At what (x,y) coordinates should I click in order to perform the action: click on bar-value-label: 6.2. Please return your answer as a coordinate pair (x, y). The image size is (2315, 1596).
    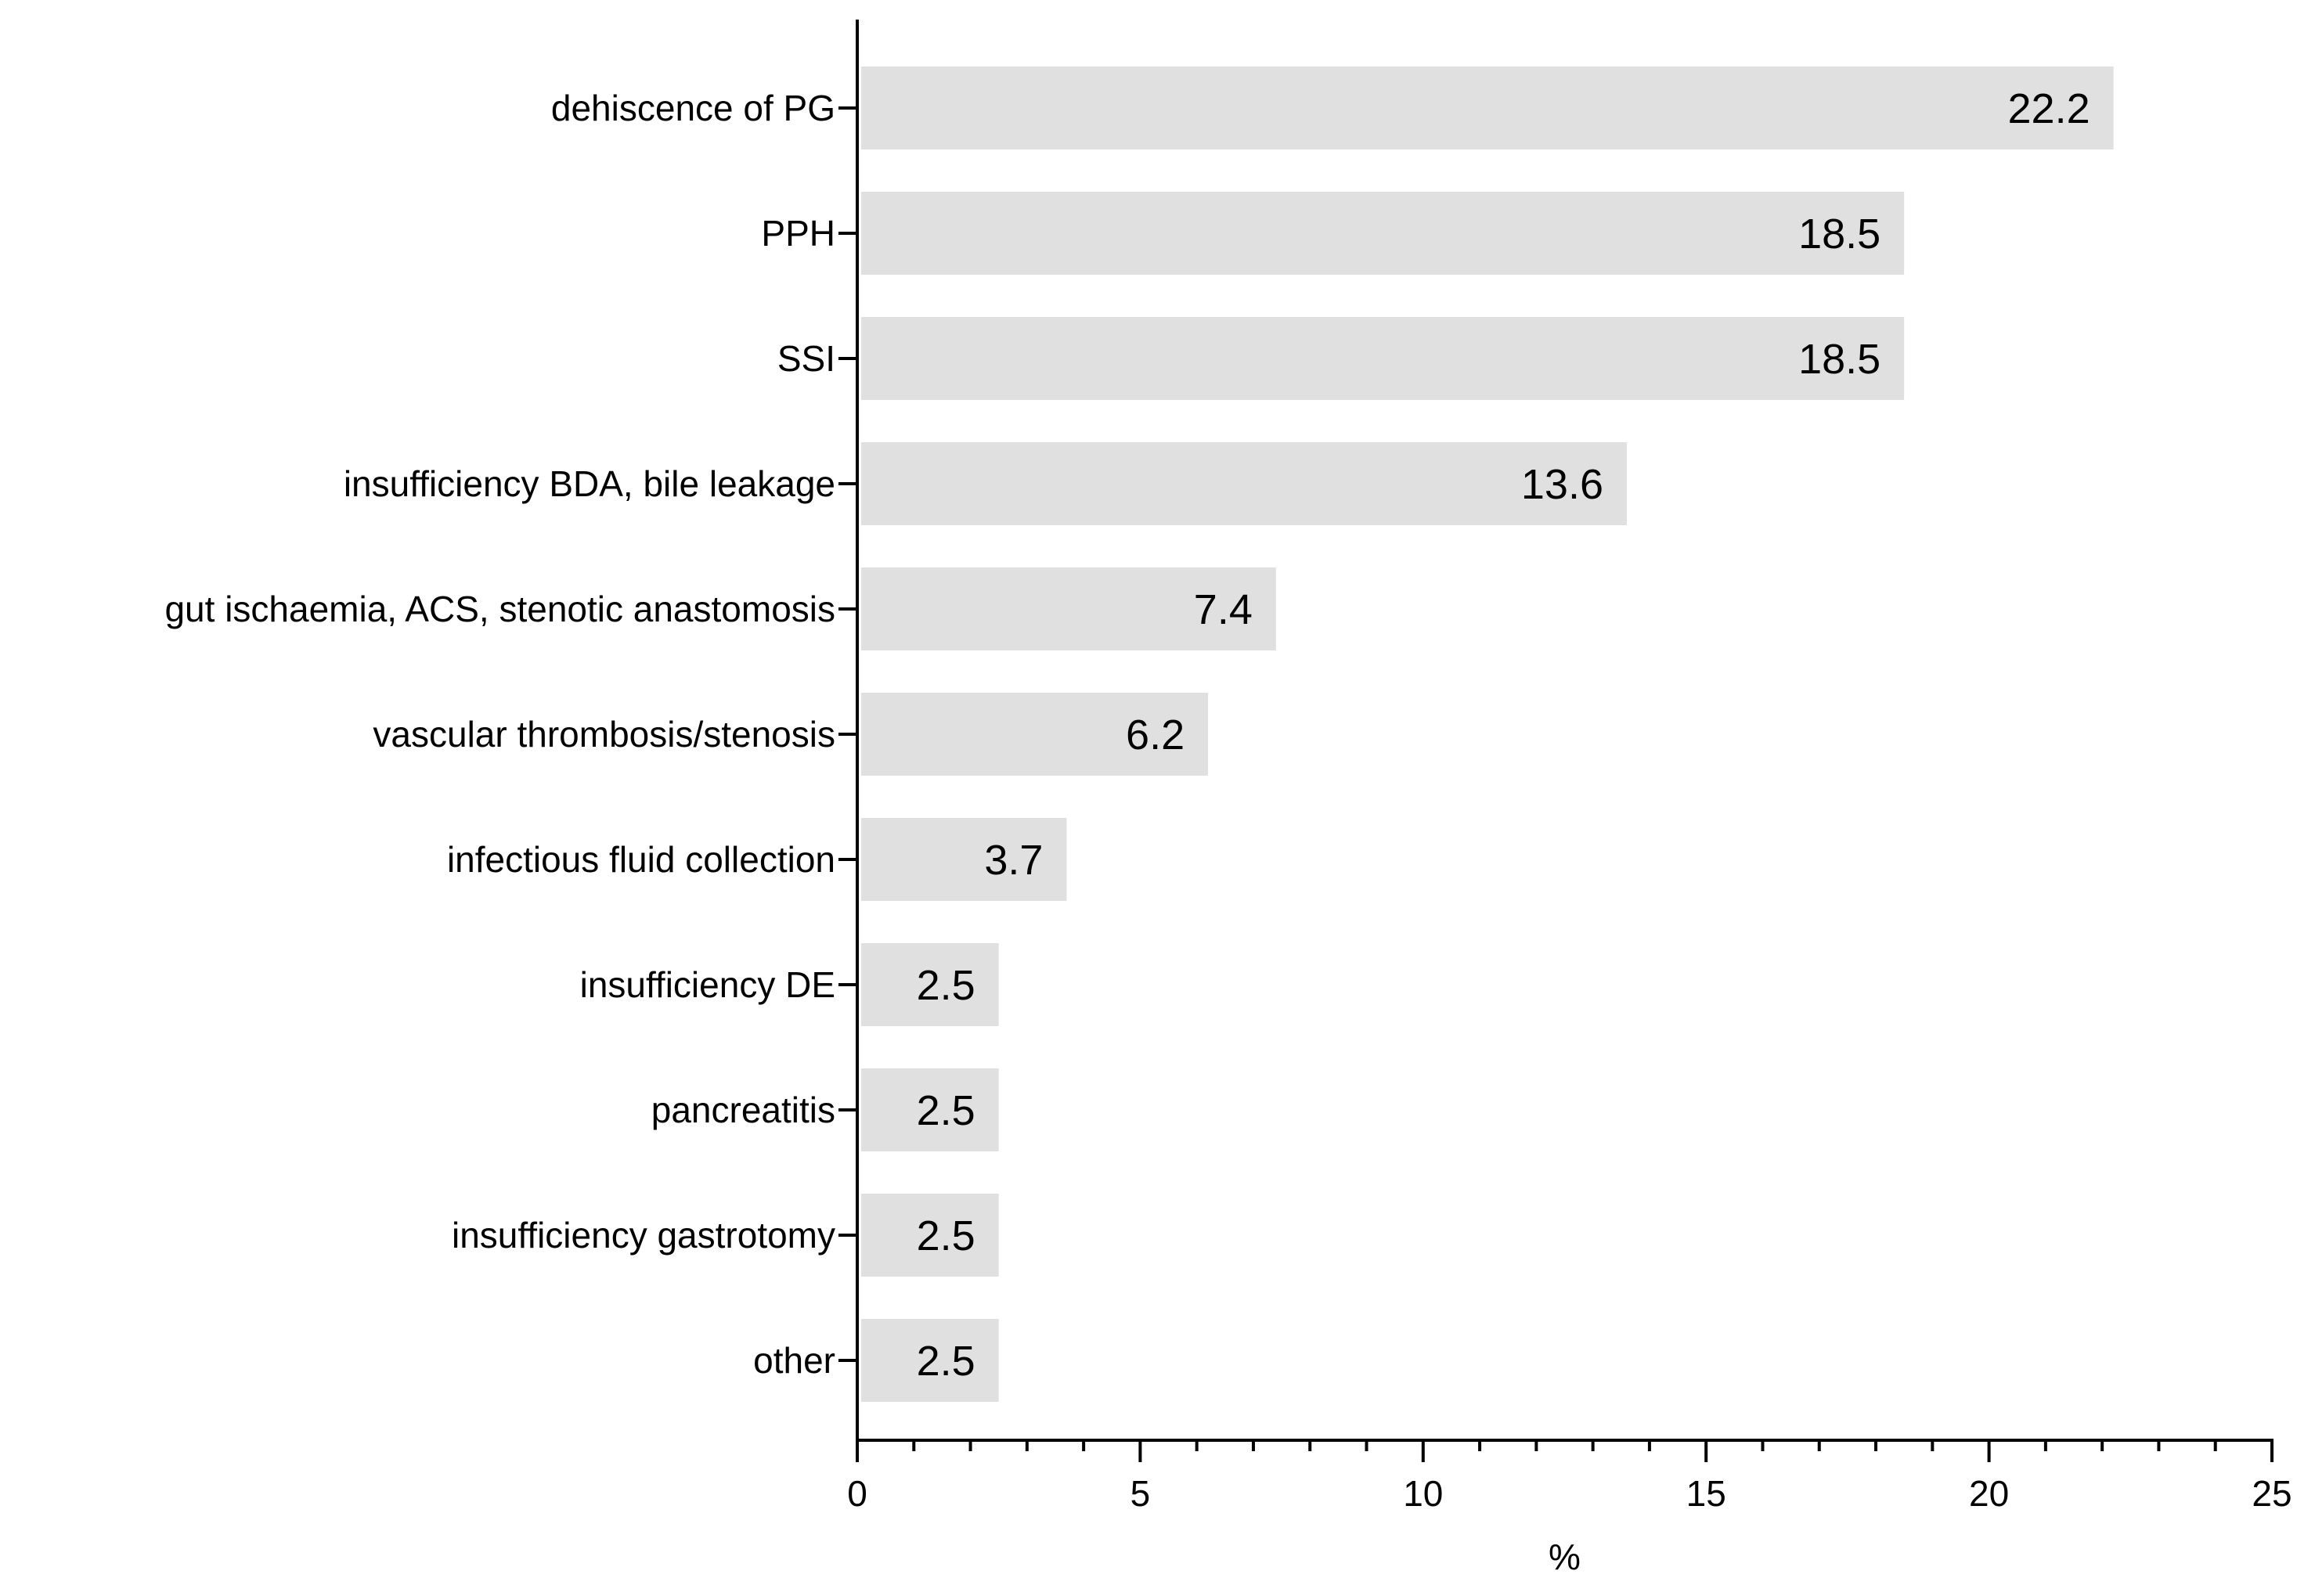
    Looking at the image, I should click on (1155, 735).